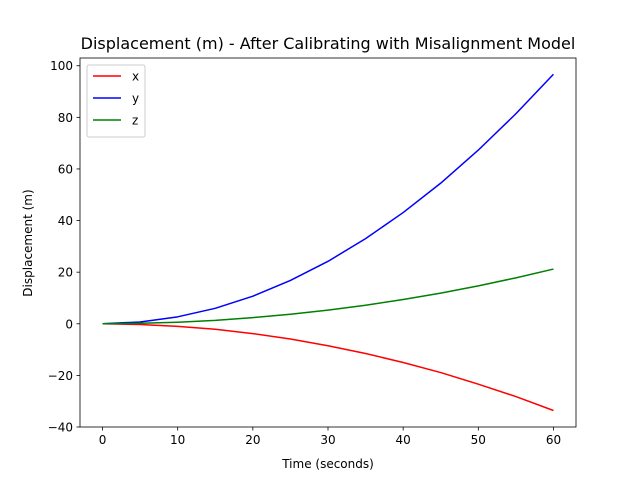 Image resolution: width=640 pixels, height=480 pixels. I want to click on x-tick-label: 30, so click(327, 440).